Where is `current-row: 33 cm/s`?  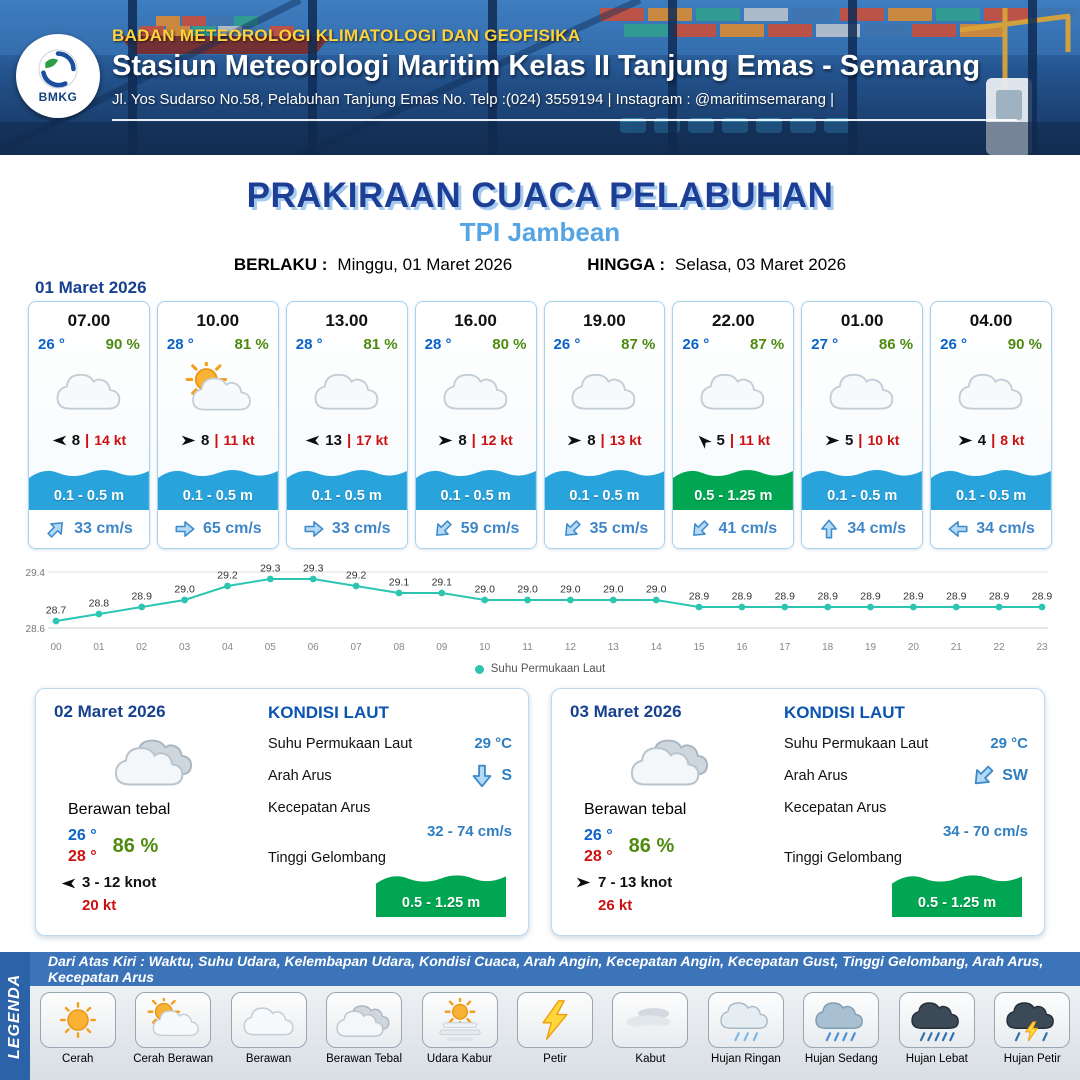
current-row: 33 cm/s is located at coordinates (346, 529).